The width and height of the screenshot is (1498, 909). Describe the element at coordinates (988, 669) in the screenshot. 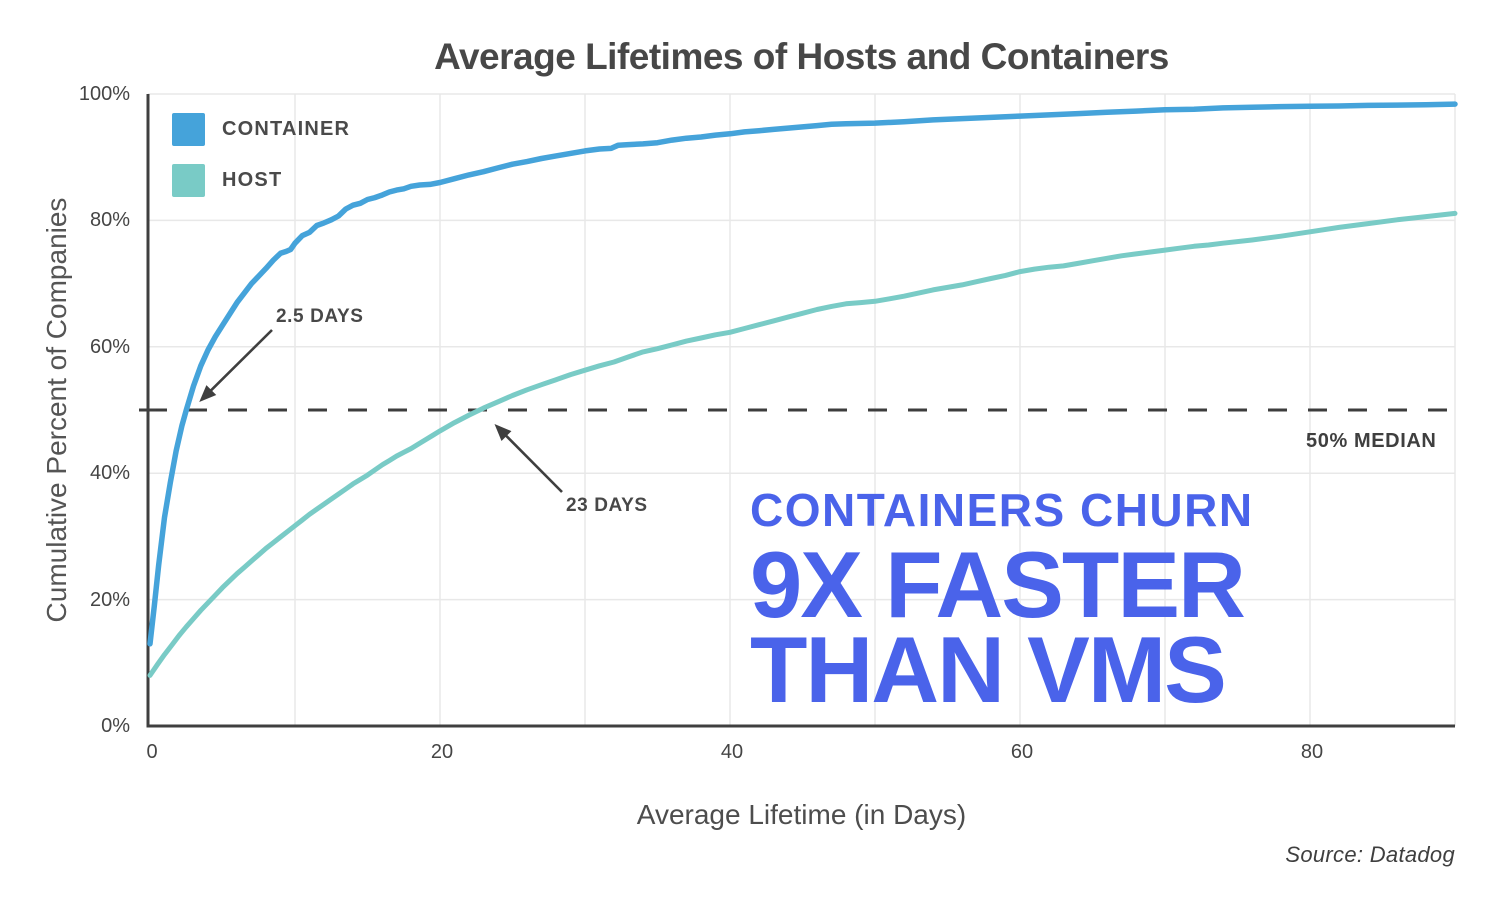

I see `callout-line-3: THAN VMS` at that location.